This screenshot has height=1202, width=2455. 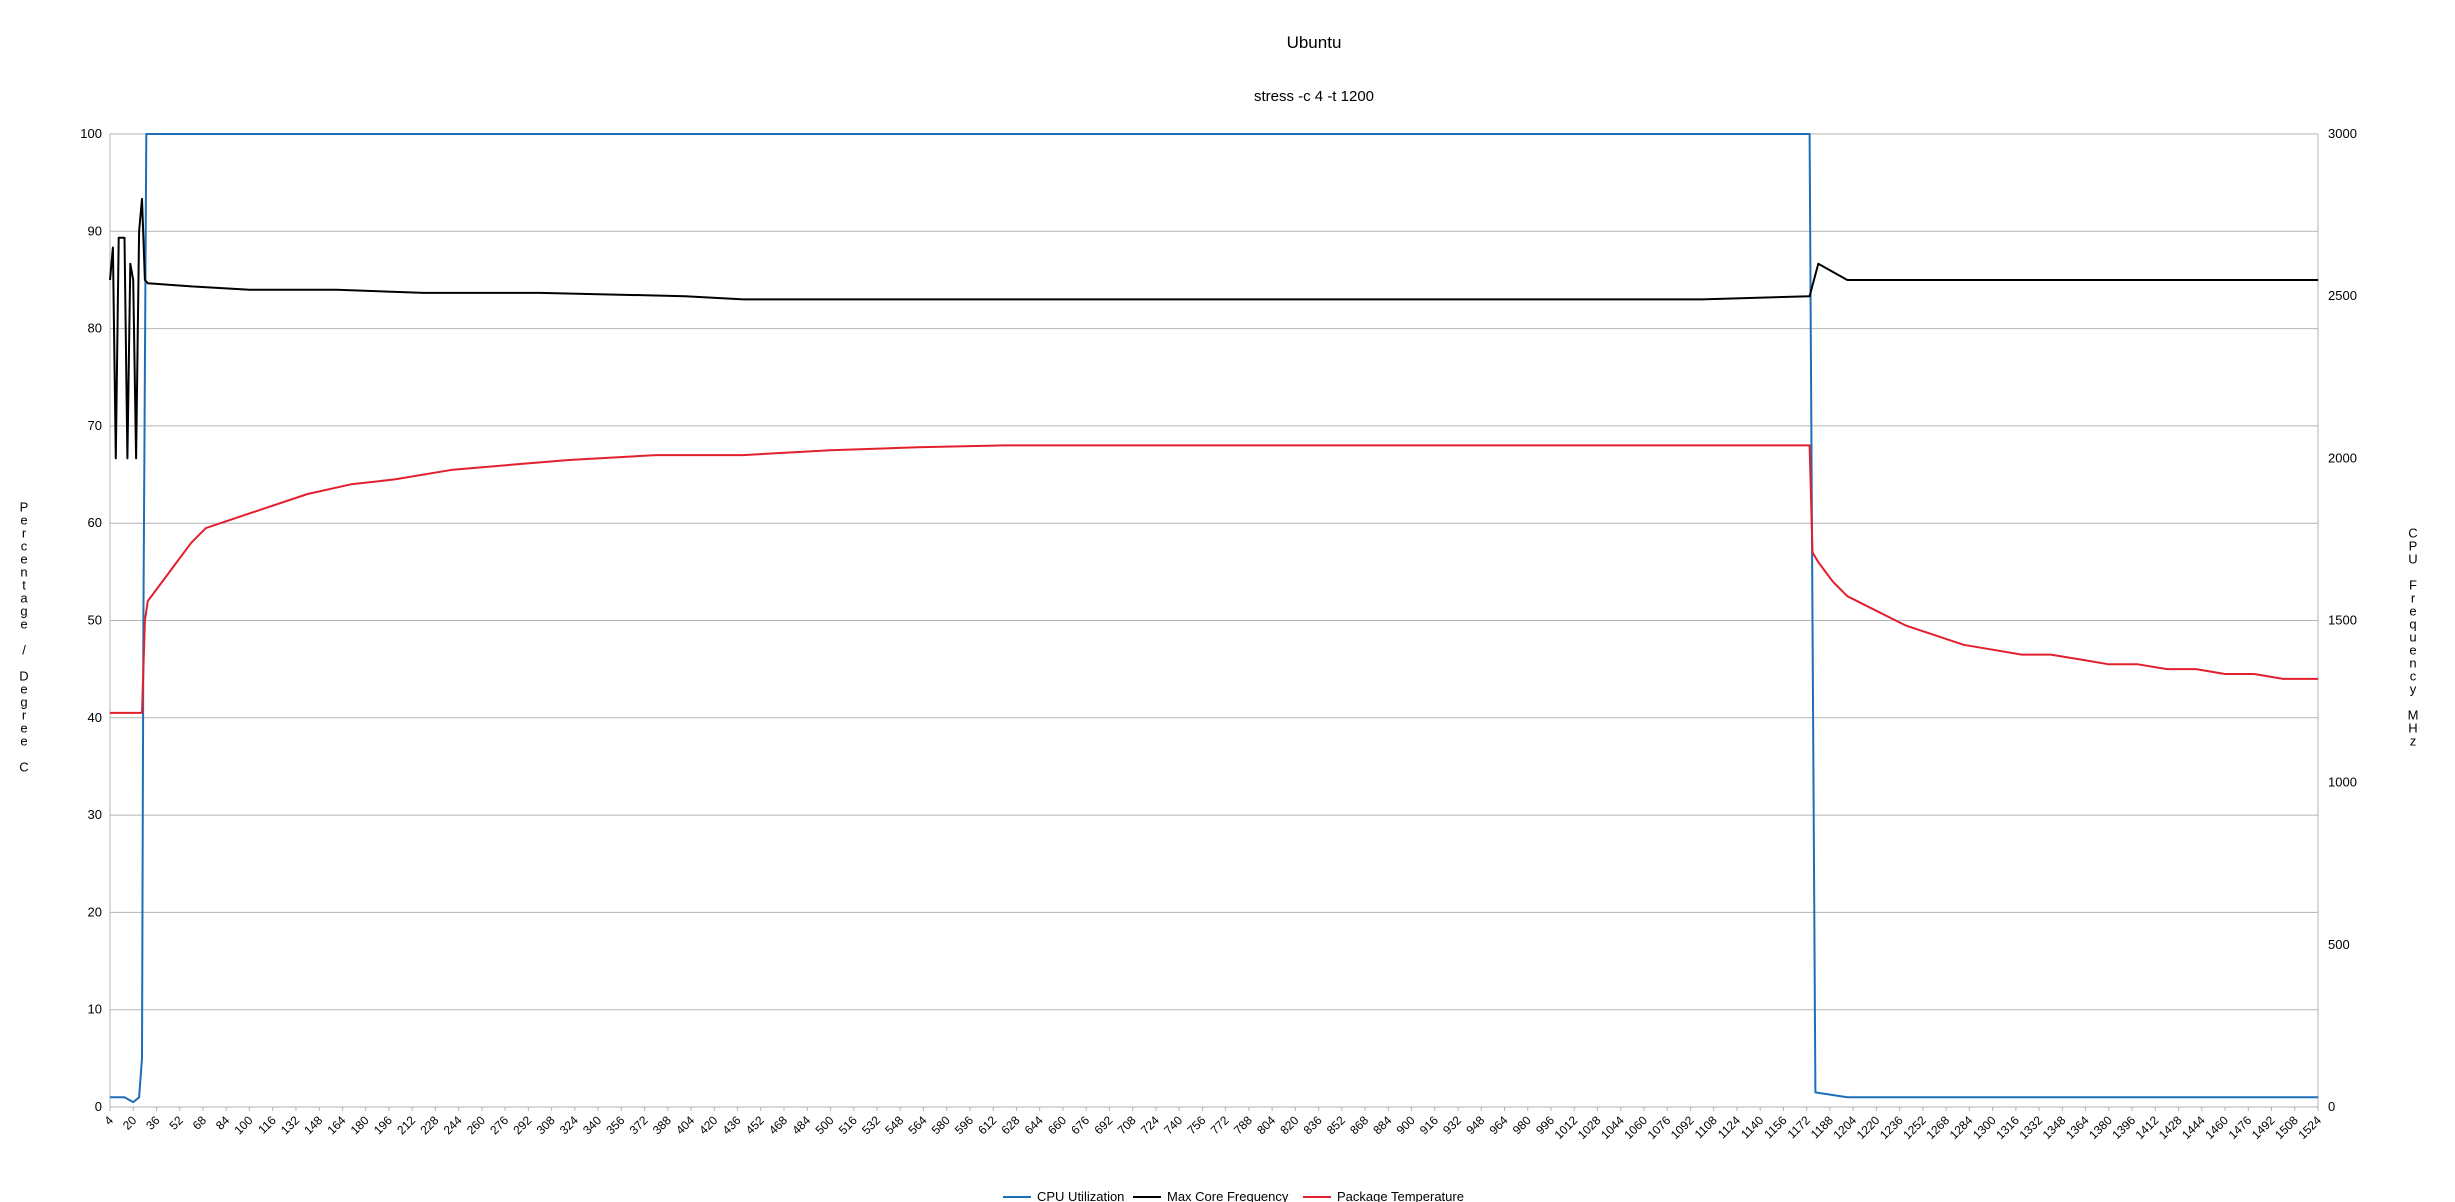 What do you see at coordinates (2342, 620) in the screenshot?
I see `y-right-tick-label: 1500` at bounding box center [2342, 620].